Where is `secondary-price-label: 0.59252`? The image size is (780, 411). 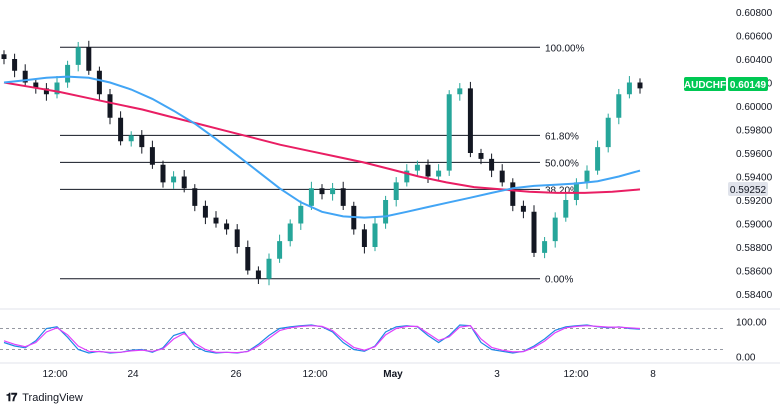
secondary-price-label: 0.59252 is located at coordinates (748, 190).